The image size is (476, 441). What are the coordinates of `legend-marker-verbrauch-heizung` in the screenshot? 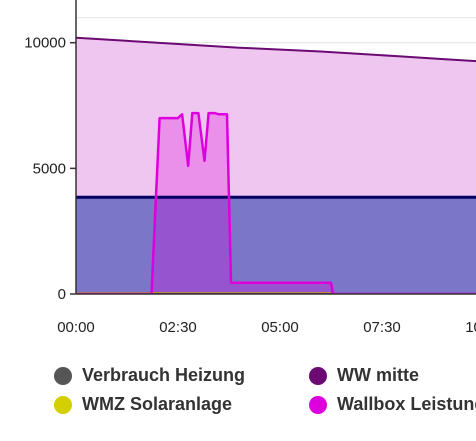 It's located at (63, 375).